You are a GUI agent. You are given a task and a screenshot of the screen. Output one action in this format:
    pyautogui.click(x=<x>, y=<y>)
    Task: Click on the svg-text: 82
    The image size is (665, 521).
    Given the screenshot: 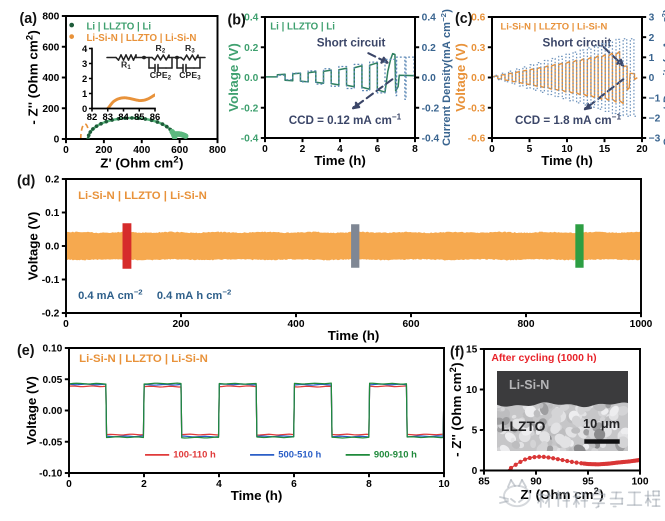 What is the action you would take?
    pyautogui.click(x=92, y=117)
    